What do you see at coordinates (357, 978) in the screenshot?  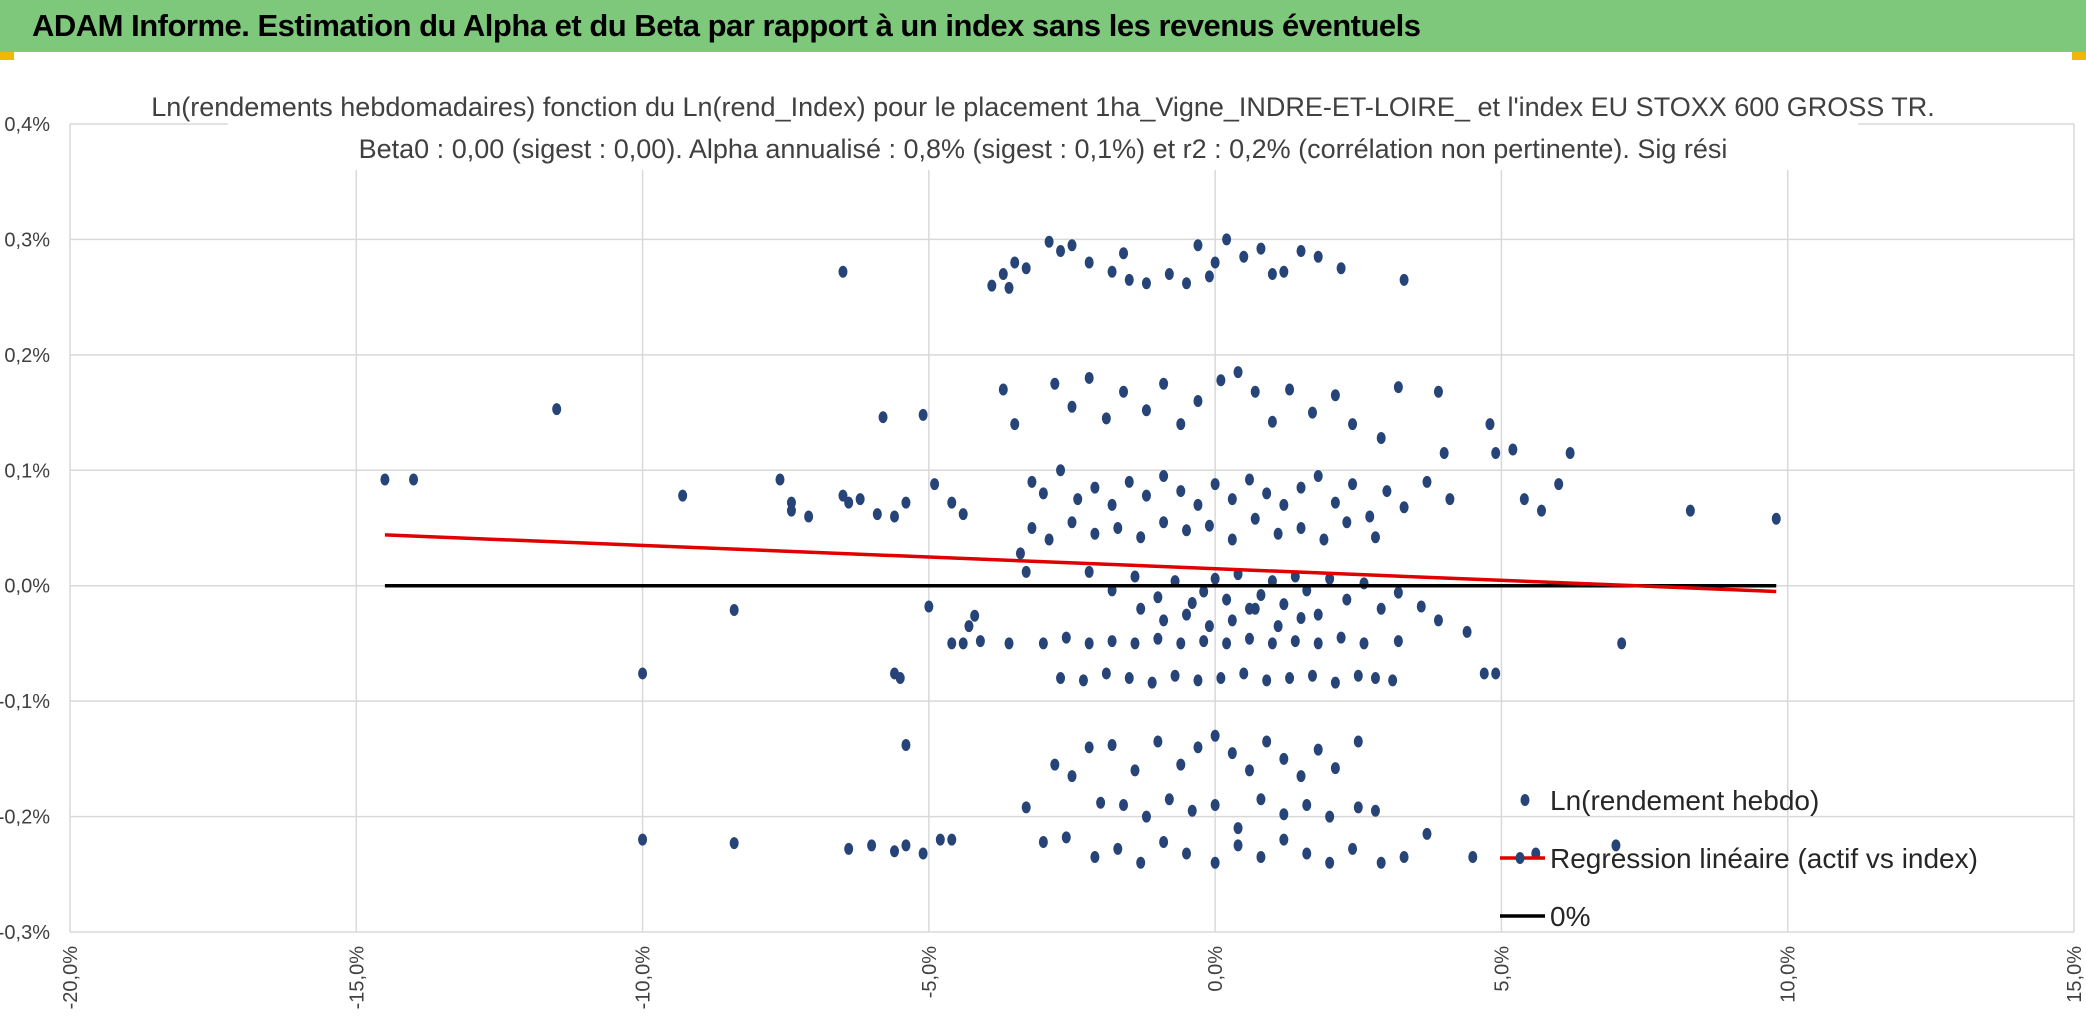 I see `x-tick-label: -15,0%` at bounding box center [357, 978].